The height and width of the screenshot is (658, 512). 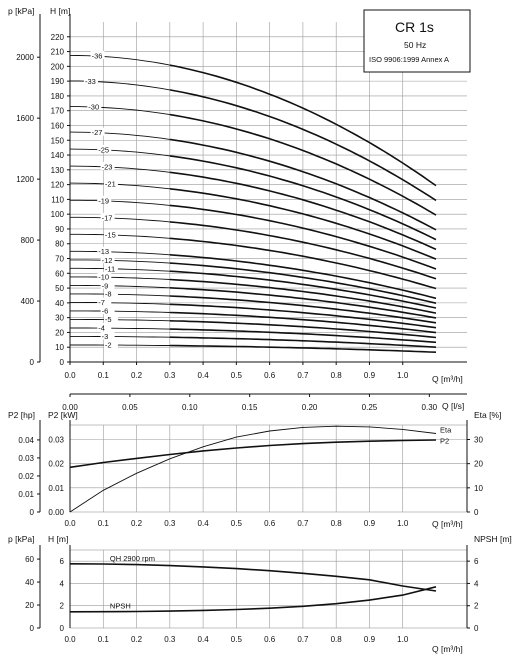 I want to click on ls-tick-label: 0.05, so click(x=130, y=407).